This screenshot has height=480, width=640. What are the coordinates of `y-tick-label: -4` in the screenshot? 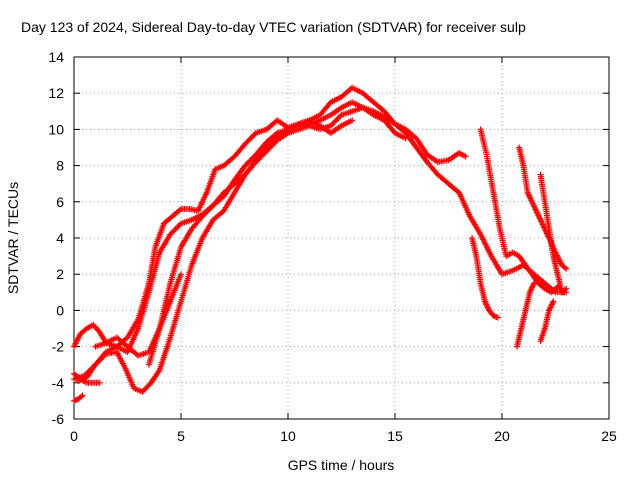 It's located at (58, 383).